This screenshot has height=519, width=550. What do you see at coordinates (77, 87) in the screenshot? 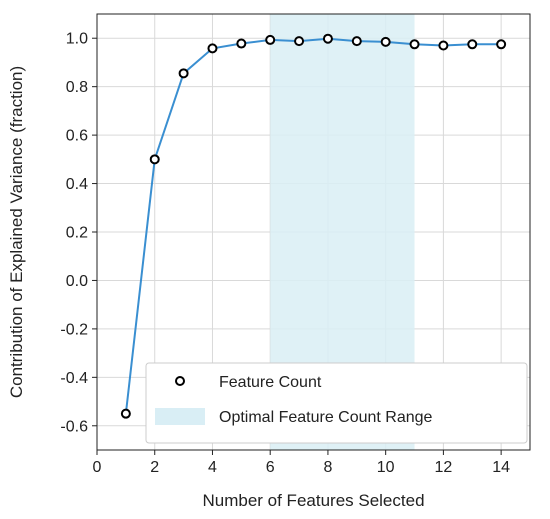
I see `y-tick-label-7: 0.8` at bounding box center [77, 87].